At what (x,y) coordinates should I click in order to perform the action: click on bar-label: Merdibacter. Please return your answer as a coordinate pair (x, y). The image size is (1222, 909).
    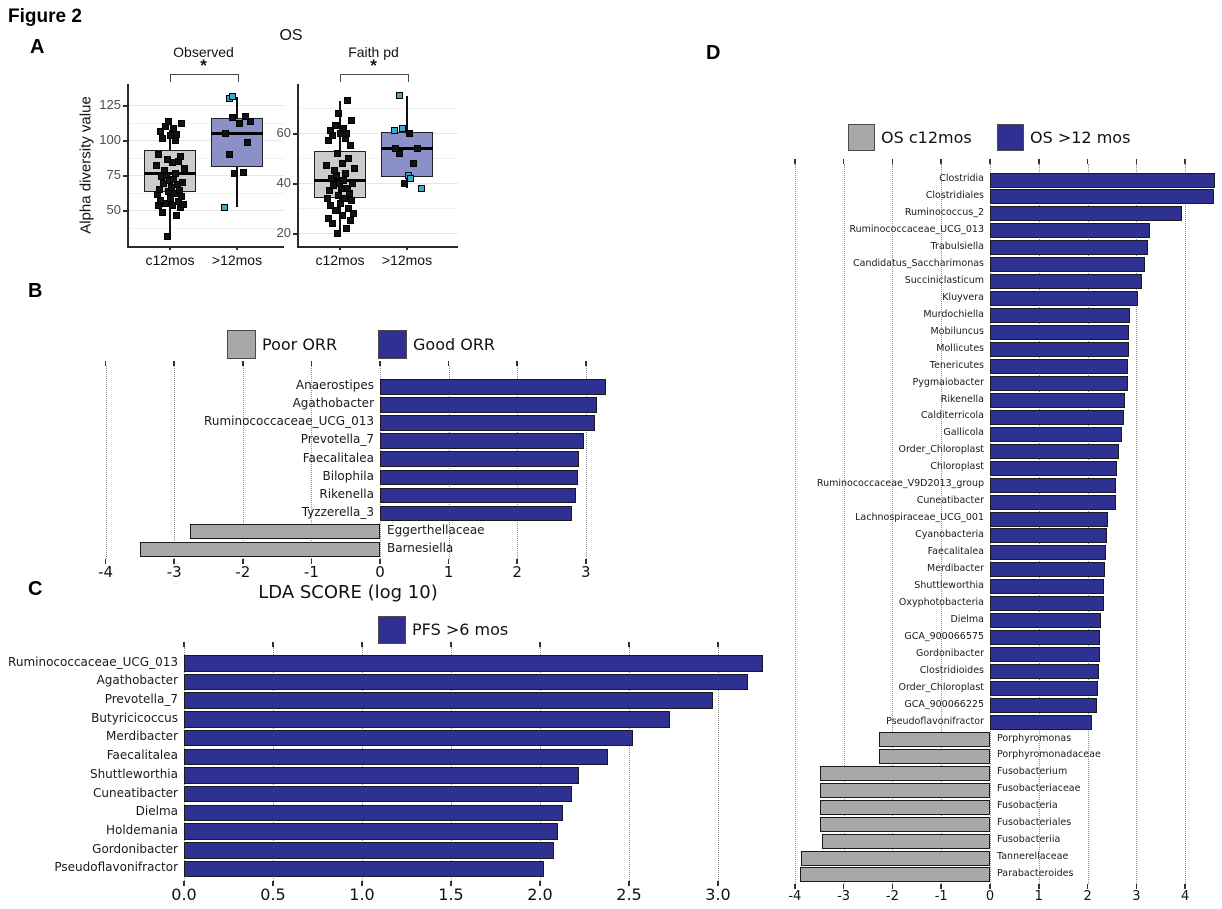
    Looking at the image, I should click on (142, 736).